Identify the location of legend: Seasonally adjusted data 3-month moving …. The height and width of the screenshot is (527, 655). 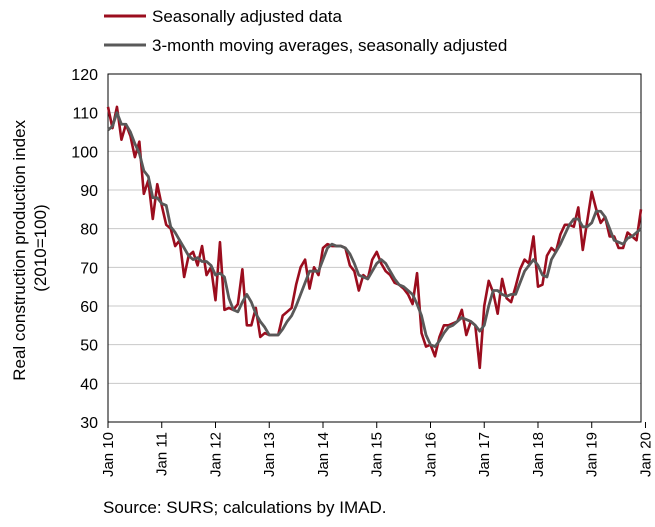
(305, 31).